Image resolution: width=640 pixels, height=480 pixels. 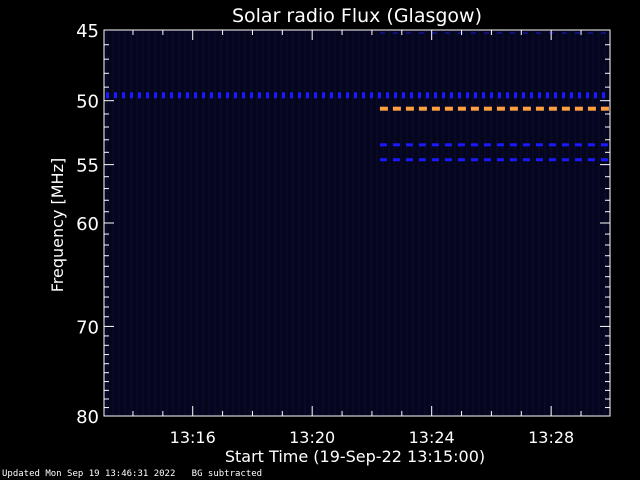 I want to click on chart-title: Solar radio Flux (Glasgow), so click(x=357, y=16).